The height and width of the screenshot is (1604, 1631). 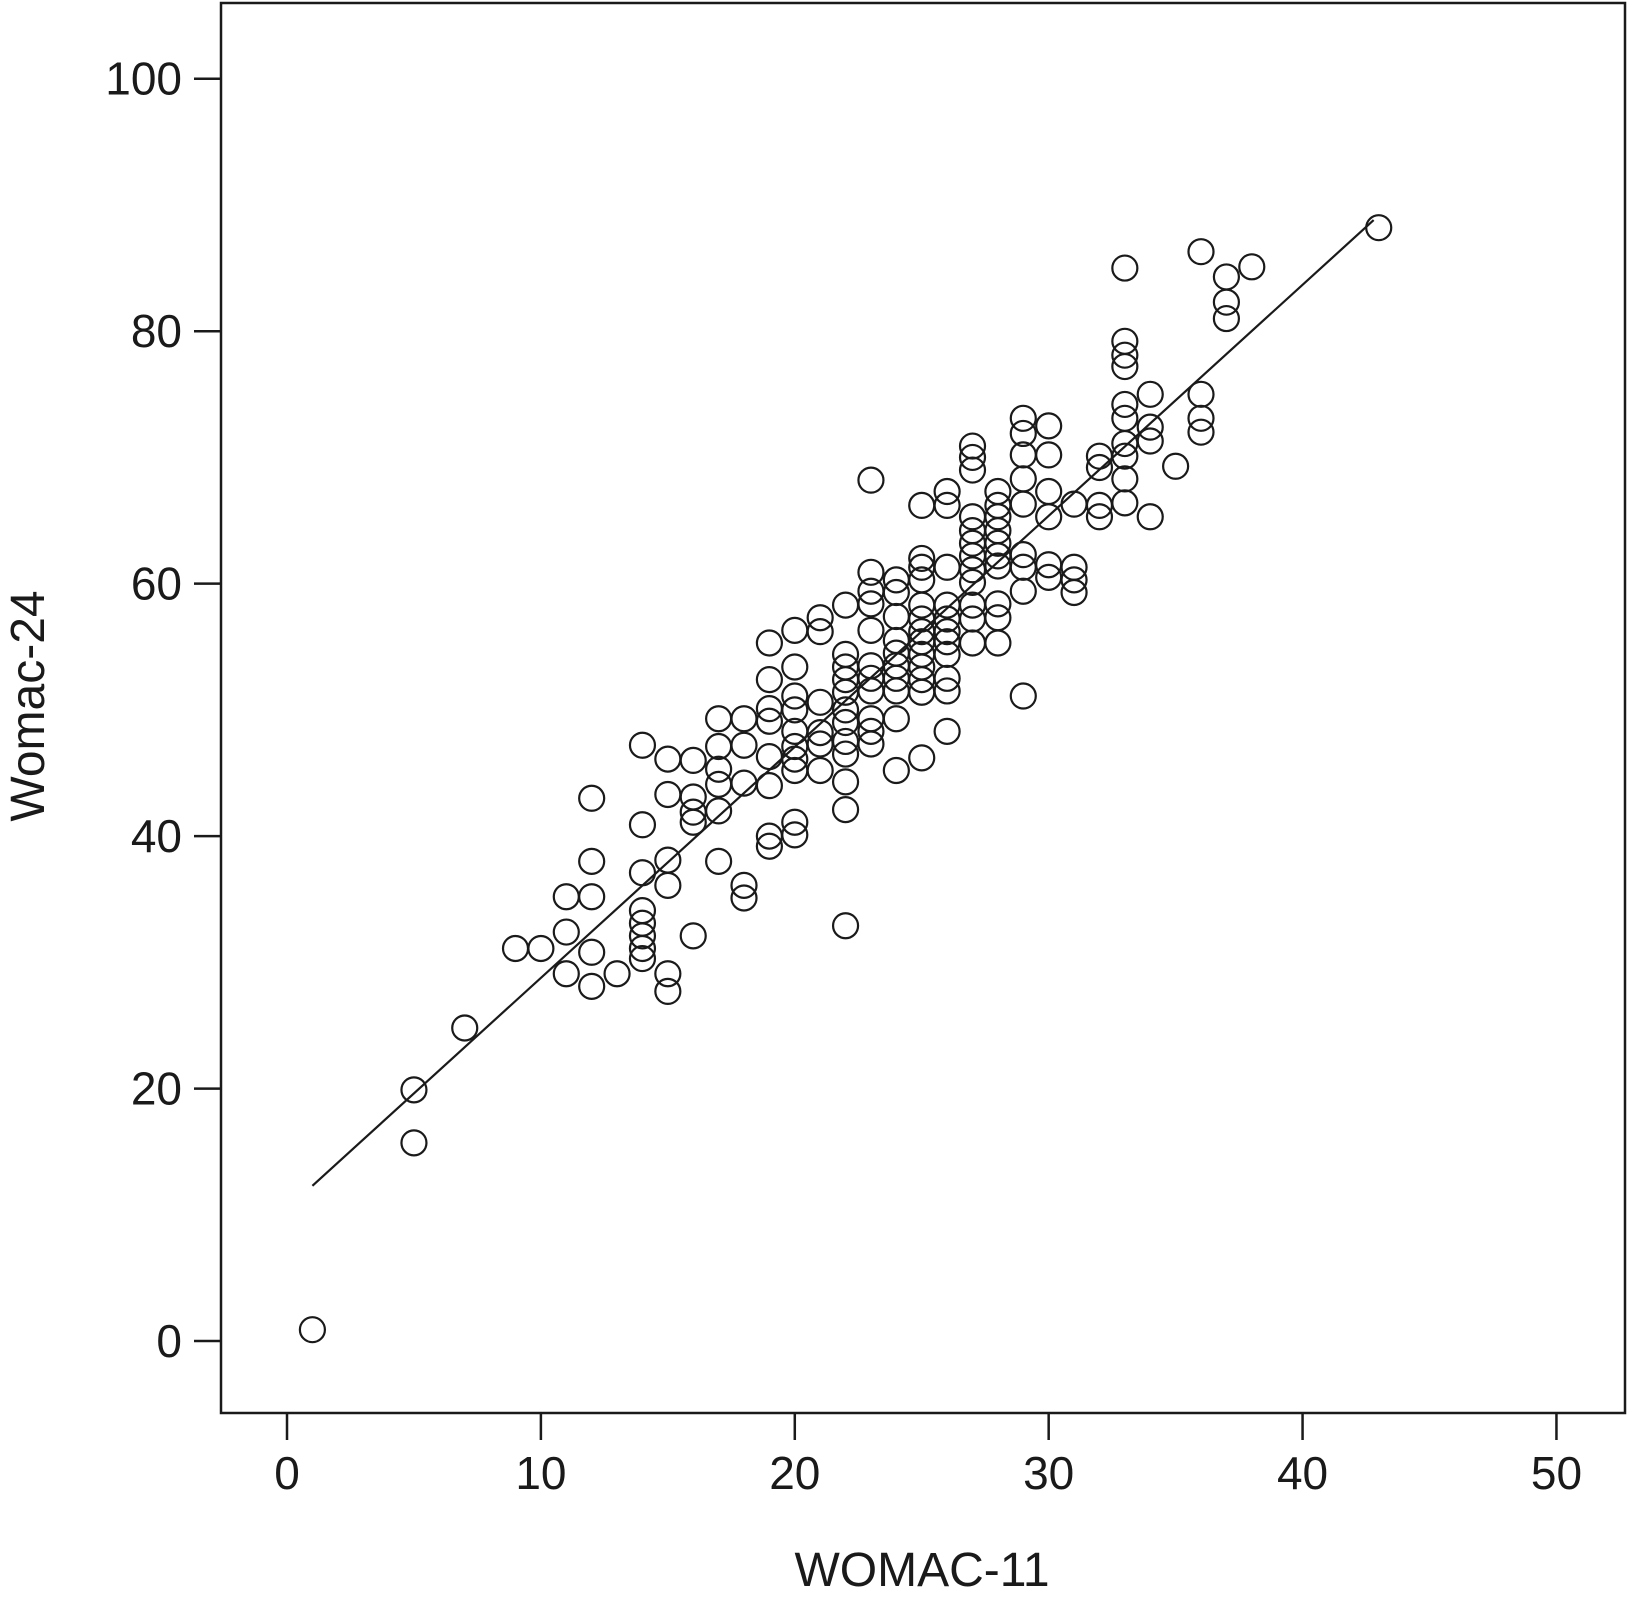 I want to click on y-tick-label: 80, so click(x=156, y=331).